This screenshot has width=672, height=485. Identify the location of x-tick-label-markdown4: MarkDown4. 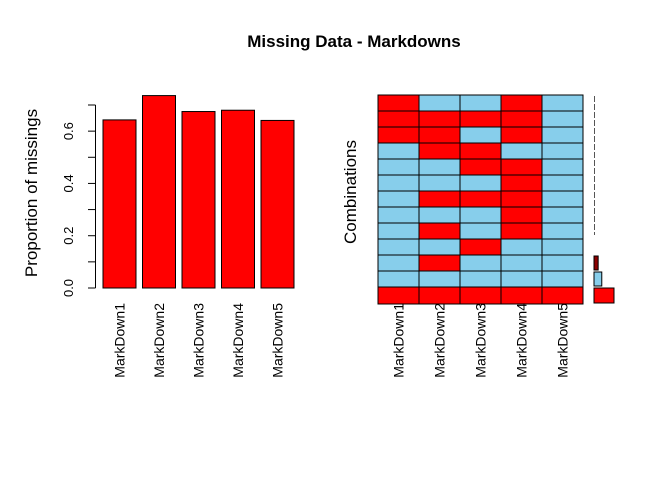
(238, 340).